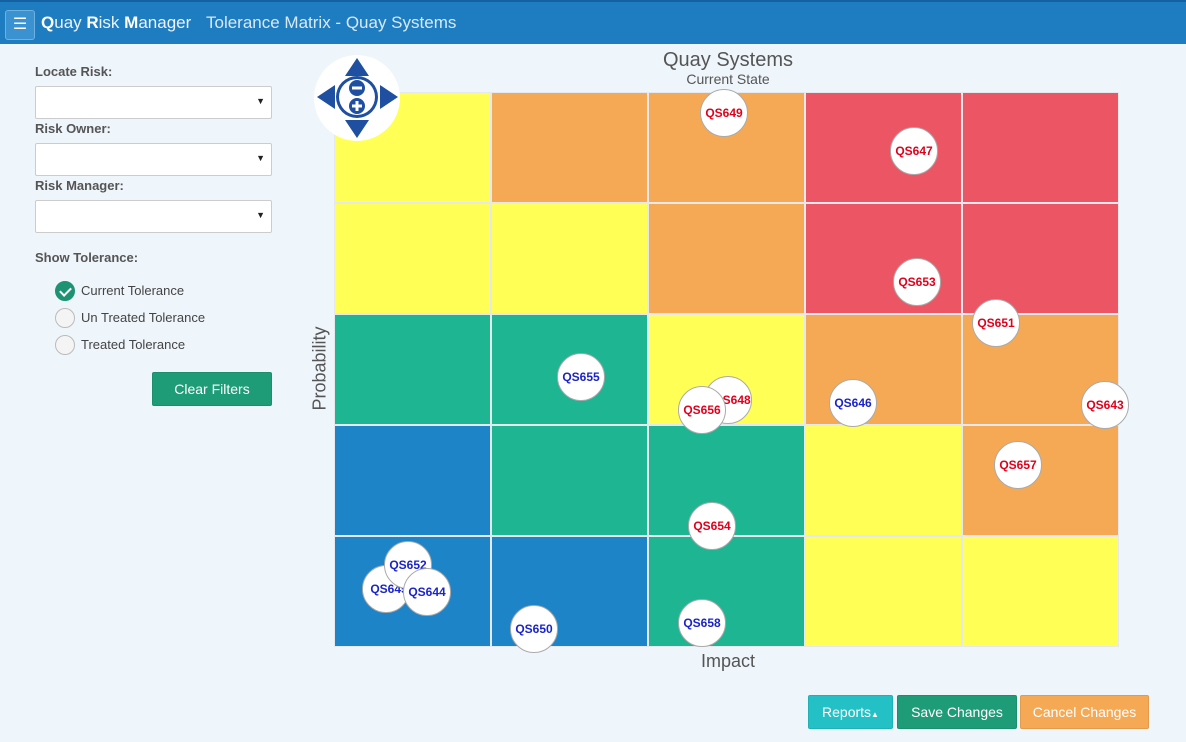 Image resolution: width=1186 pixels, height=742 pixels. Describe the element at coordinates (712, 526) in the screenshot. I see `risk-bubble: QS654` at that location.